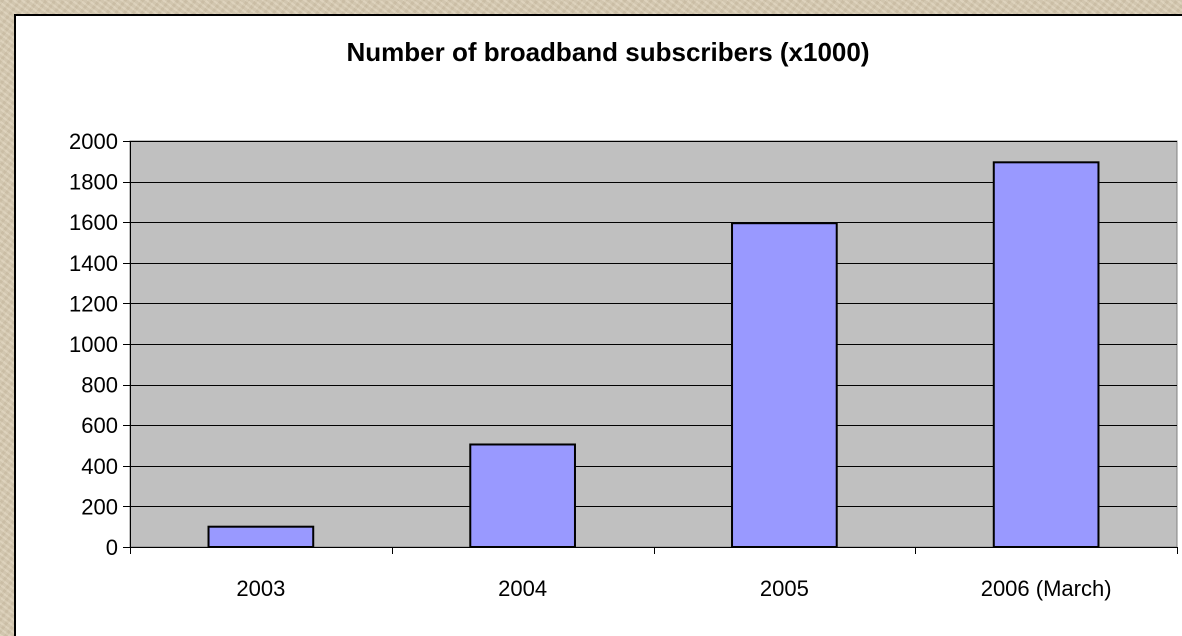  Describe the element at coordinates (93, 222) in the screenshot. I see `y-tick-label: 1600` at that location.